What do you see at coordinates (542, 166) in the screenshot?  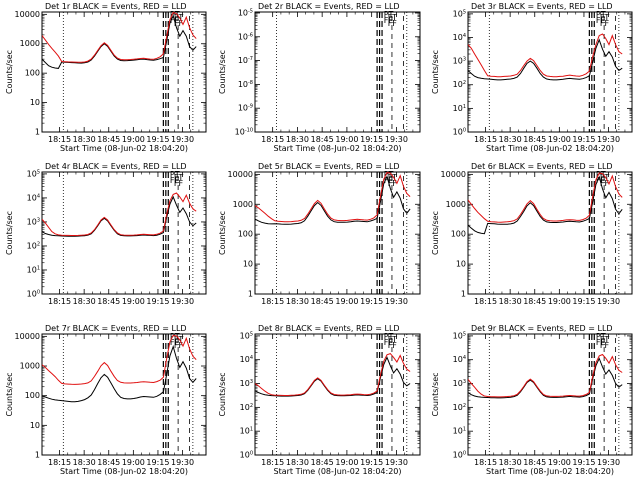 I see `panel-title: Det 6r BLACK = Events, RED = LLD` at bounding box center [542, 166].